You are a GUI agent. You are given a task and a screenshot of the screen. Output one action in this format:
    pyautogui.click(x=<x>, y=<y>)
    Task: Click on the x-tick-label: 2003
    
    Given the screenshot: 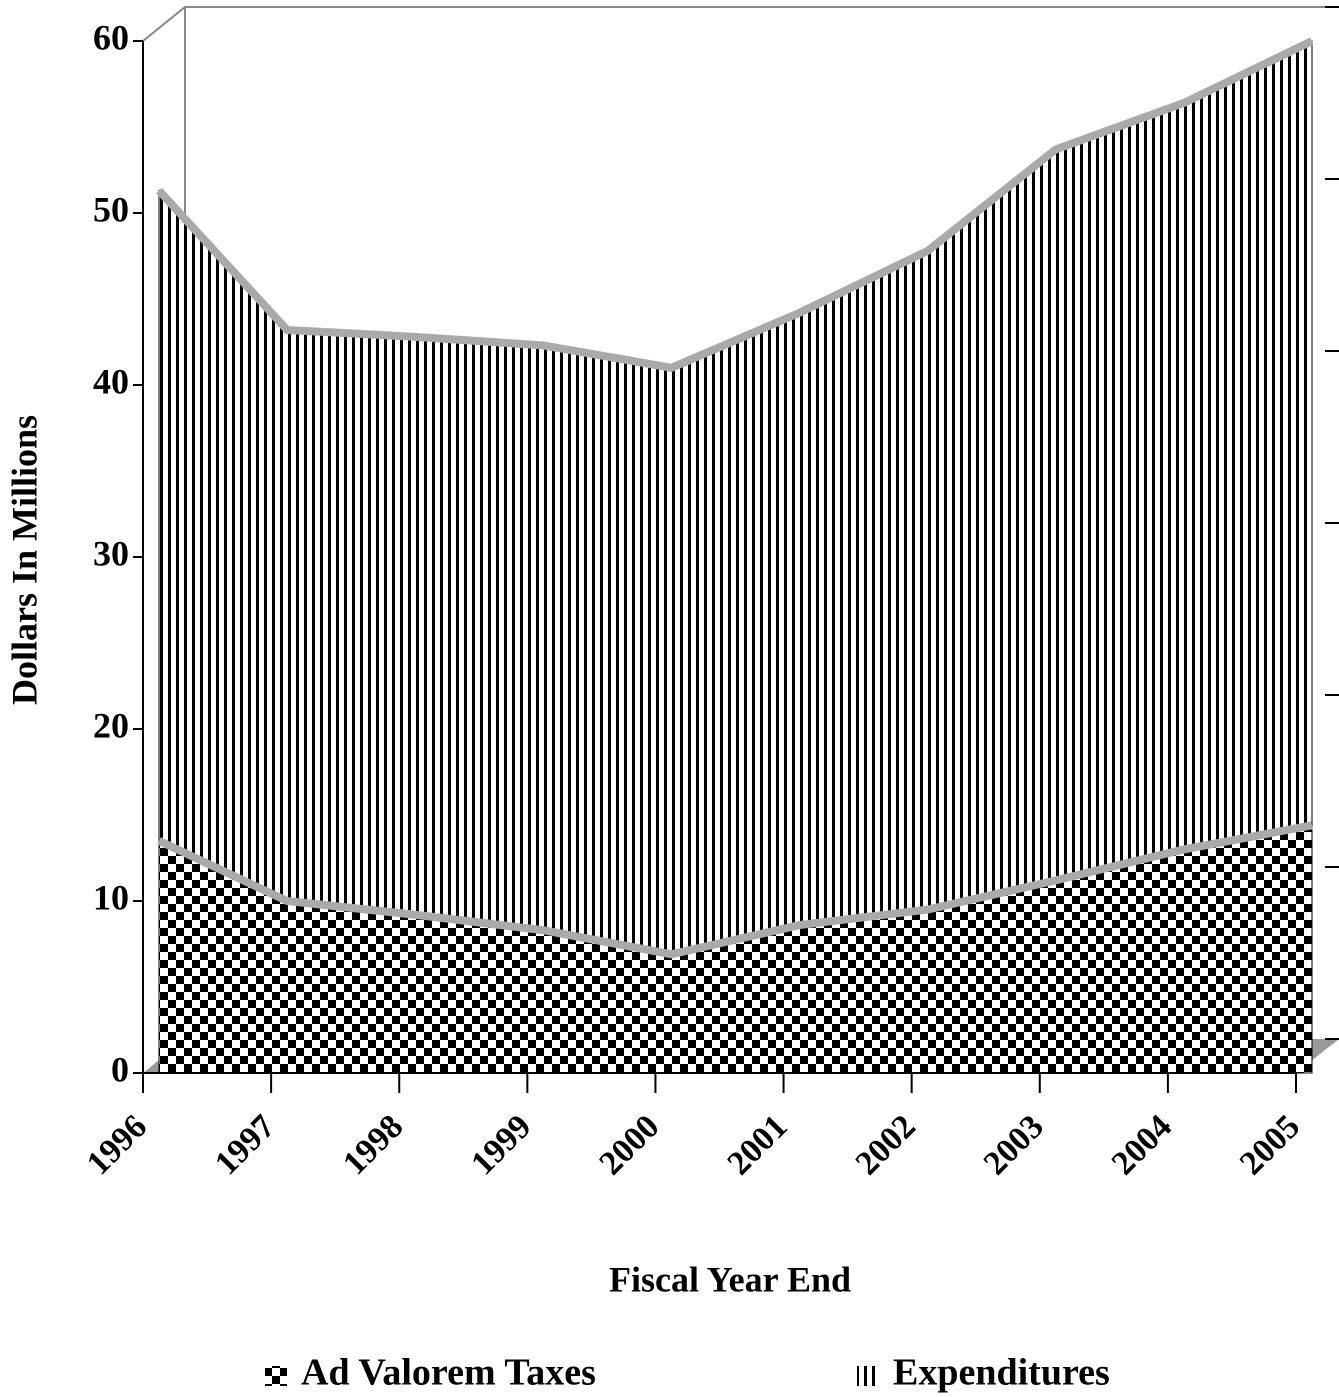 What is the action you would take?
    pyautogui.click(x=1014, y=1145)
    